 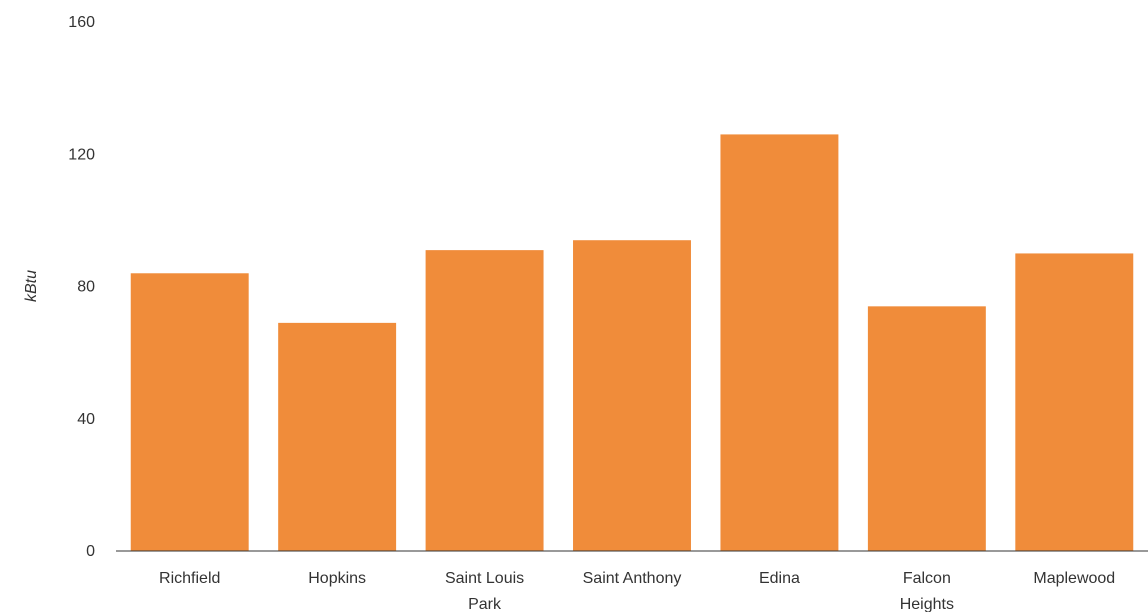 I want to click on x-tick-label: Saint Louis Park, so click(x=484, y=591).